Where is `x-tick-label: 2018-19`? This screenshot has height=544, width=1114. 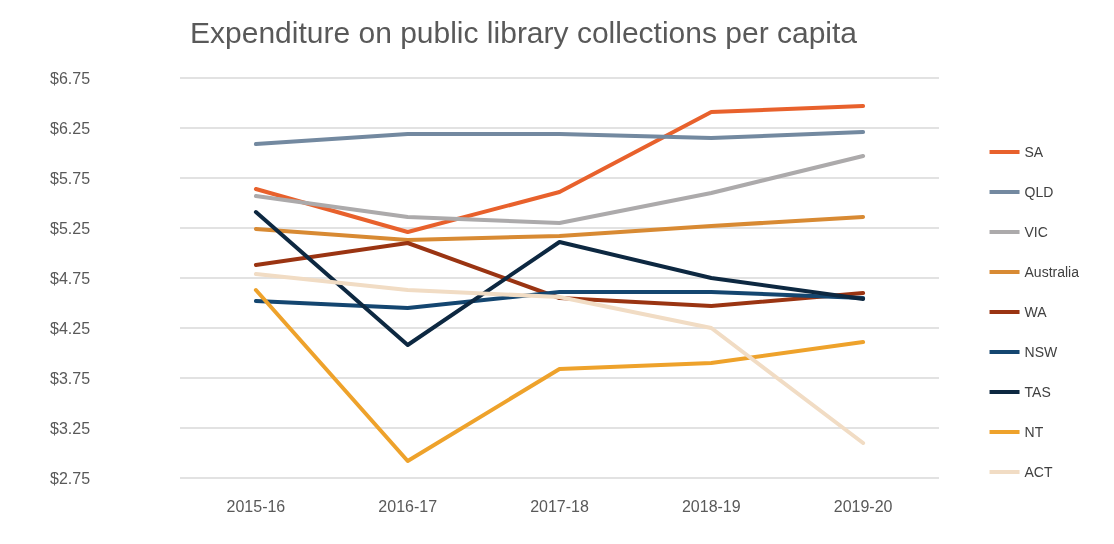
x-tick-label: 2018-19 is located at coordinates (711, 506).